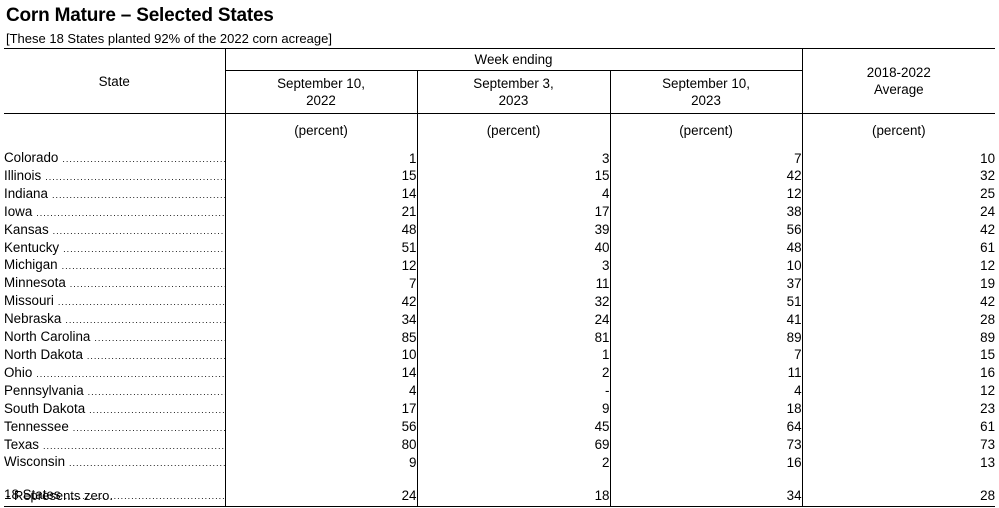 Image resolution: width=999 pixels, height=508 pixels. Describe the element at coordinates (706, 445) in the screenshot. I see `value-cell-sep10-2023: 73` at that location.